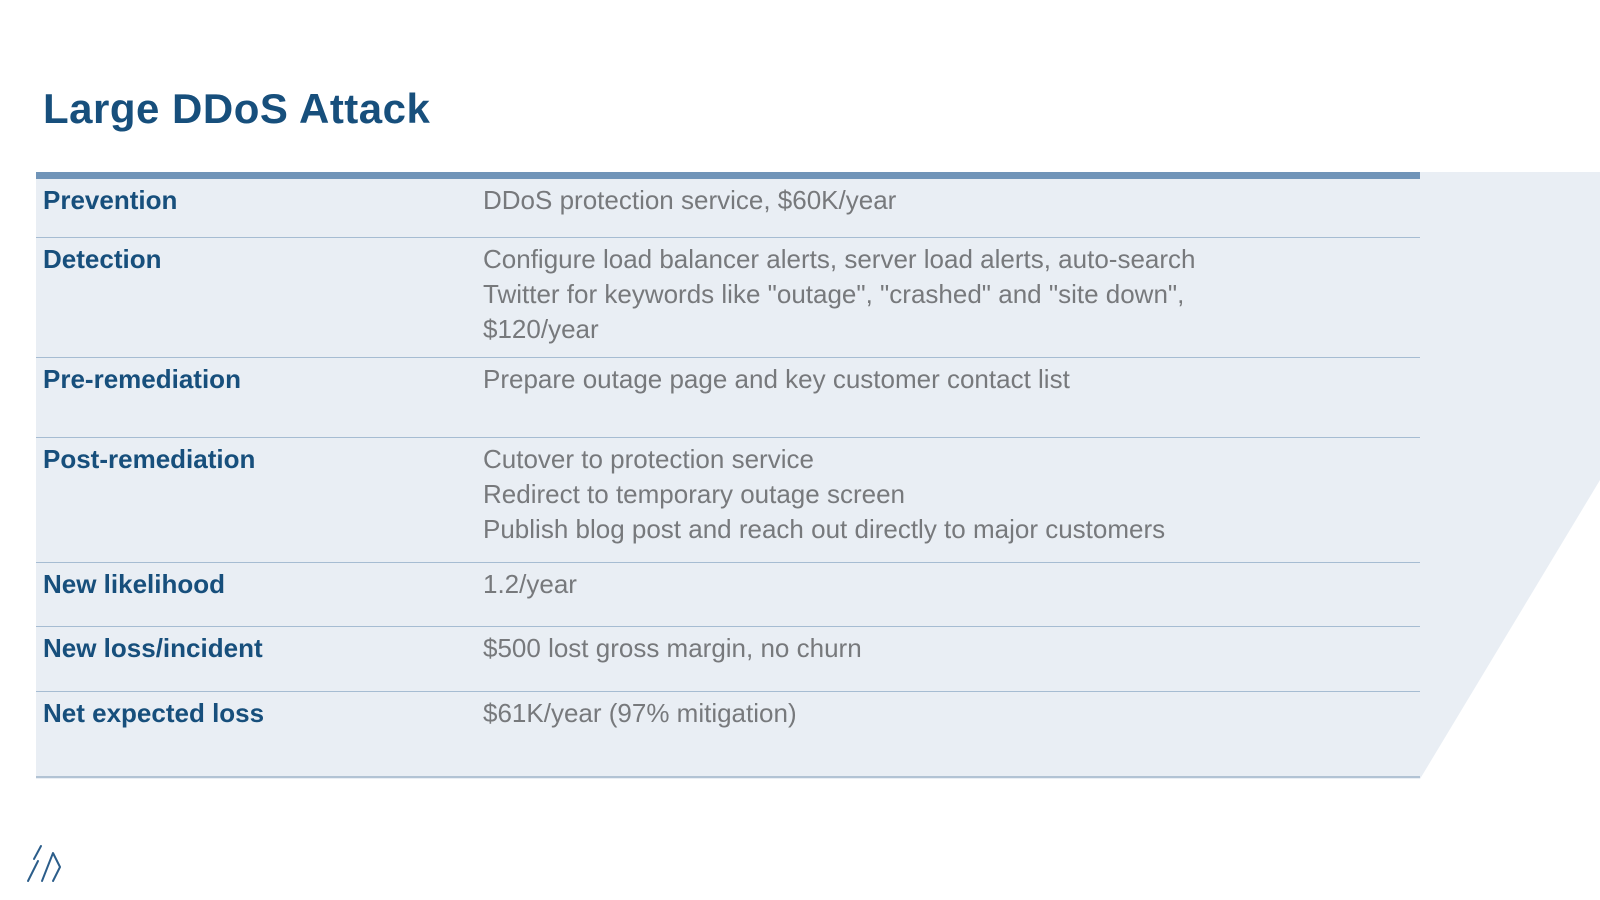  What do you see at coordinates (153, 648) in the screenshot?
I see `row-label: New loss/incident` at bounding box center [153, 648].